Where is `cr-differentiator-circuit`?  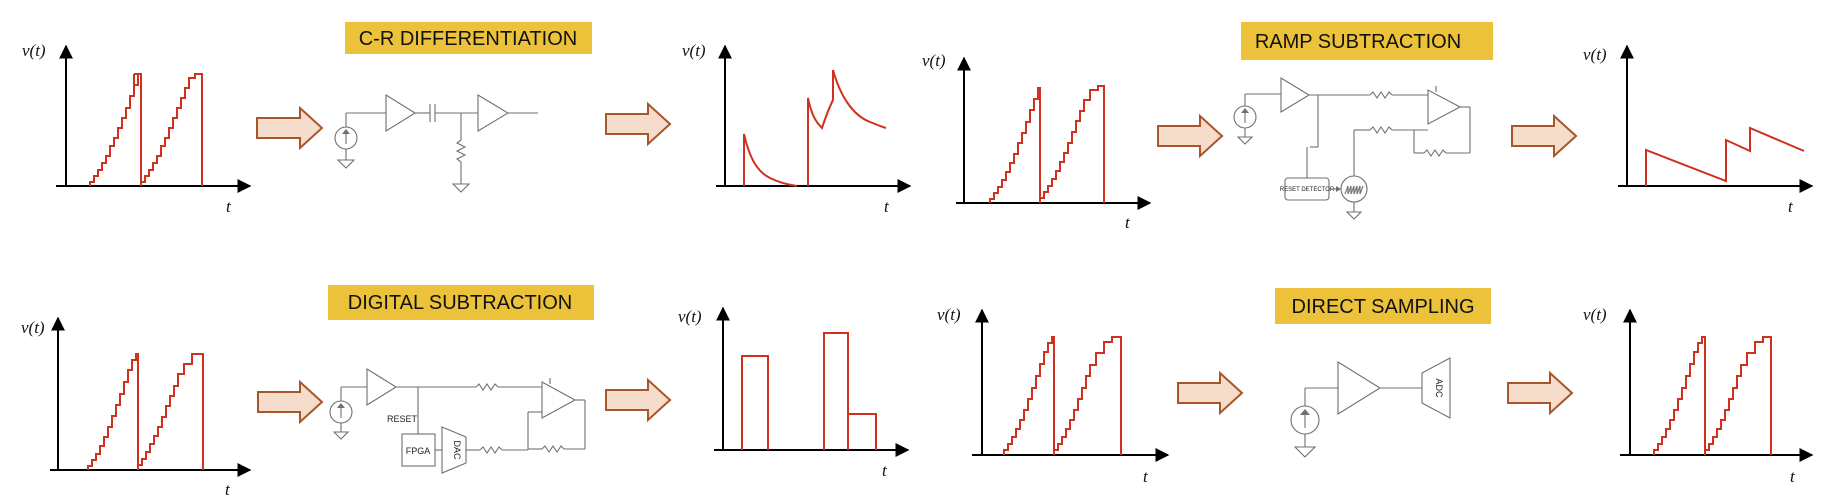
cr-differentiator-circuit is located at coordinates (436, 143).